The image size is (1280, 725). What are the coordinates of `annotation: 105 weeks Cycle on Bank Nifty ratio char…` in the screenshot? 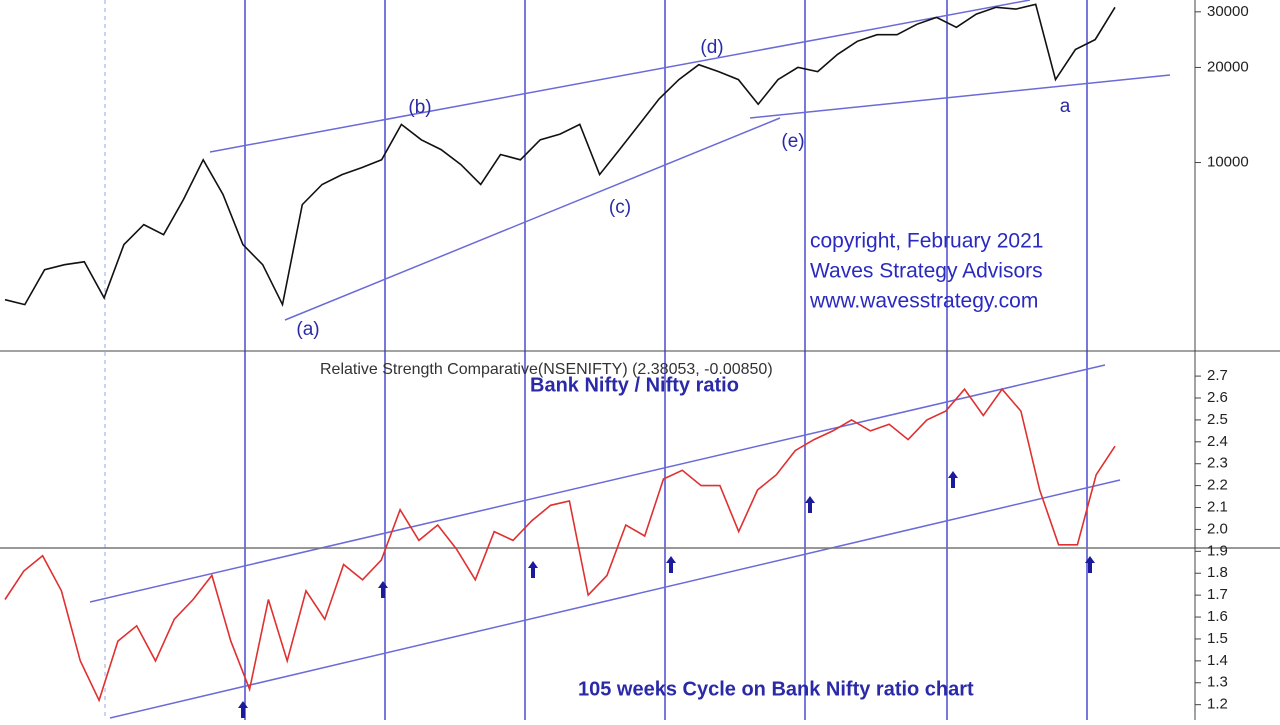 It's located at (776, 689).